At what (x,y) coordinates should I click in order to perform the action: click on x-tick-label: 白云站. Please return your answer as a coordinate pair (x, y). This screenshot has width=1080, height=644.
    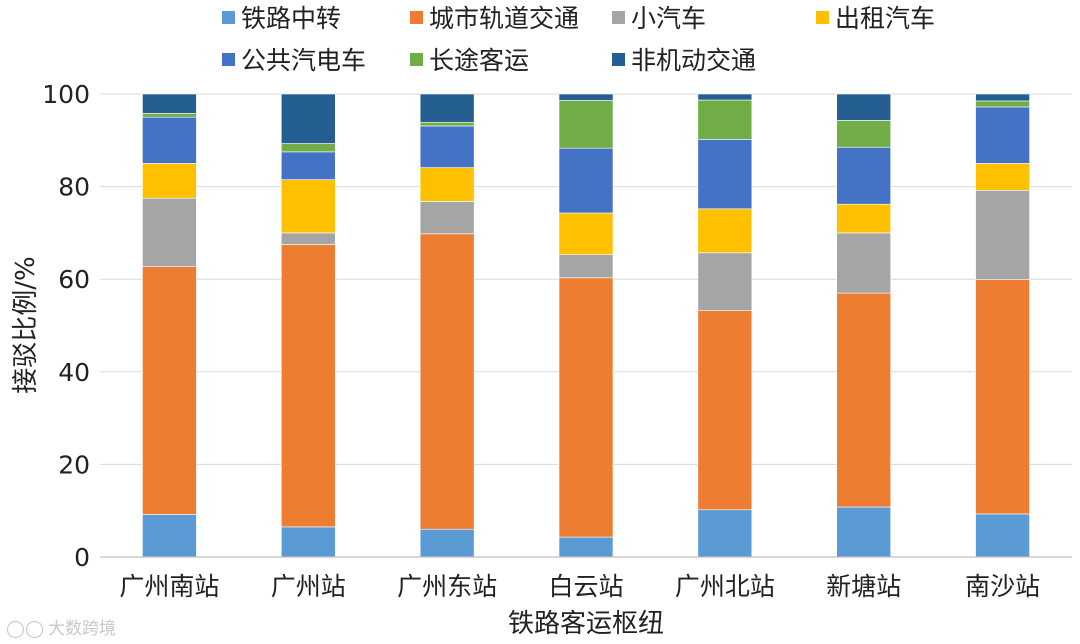
    Looking at the image, I should click on (585, 586).